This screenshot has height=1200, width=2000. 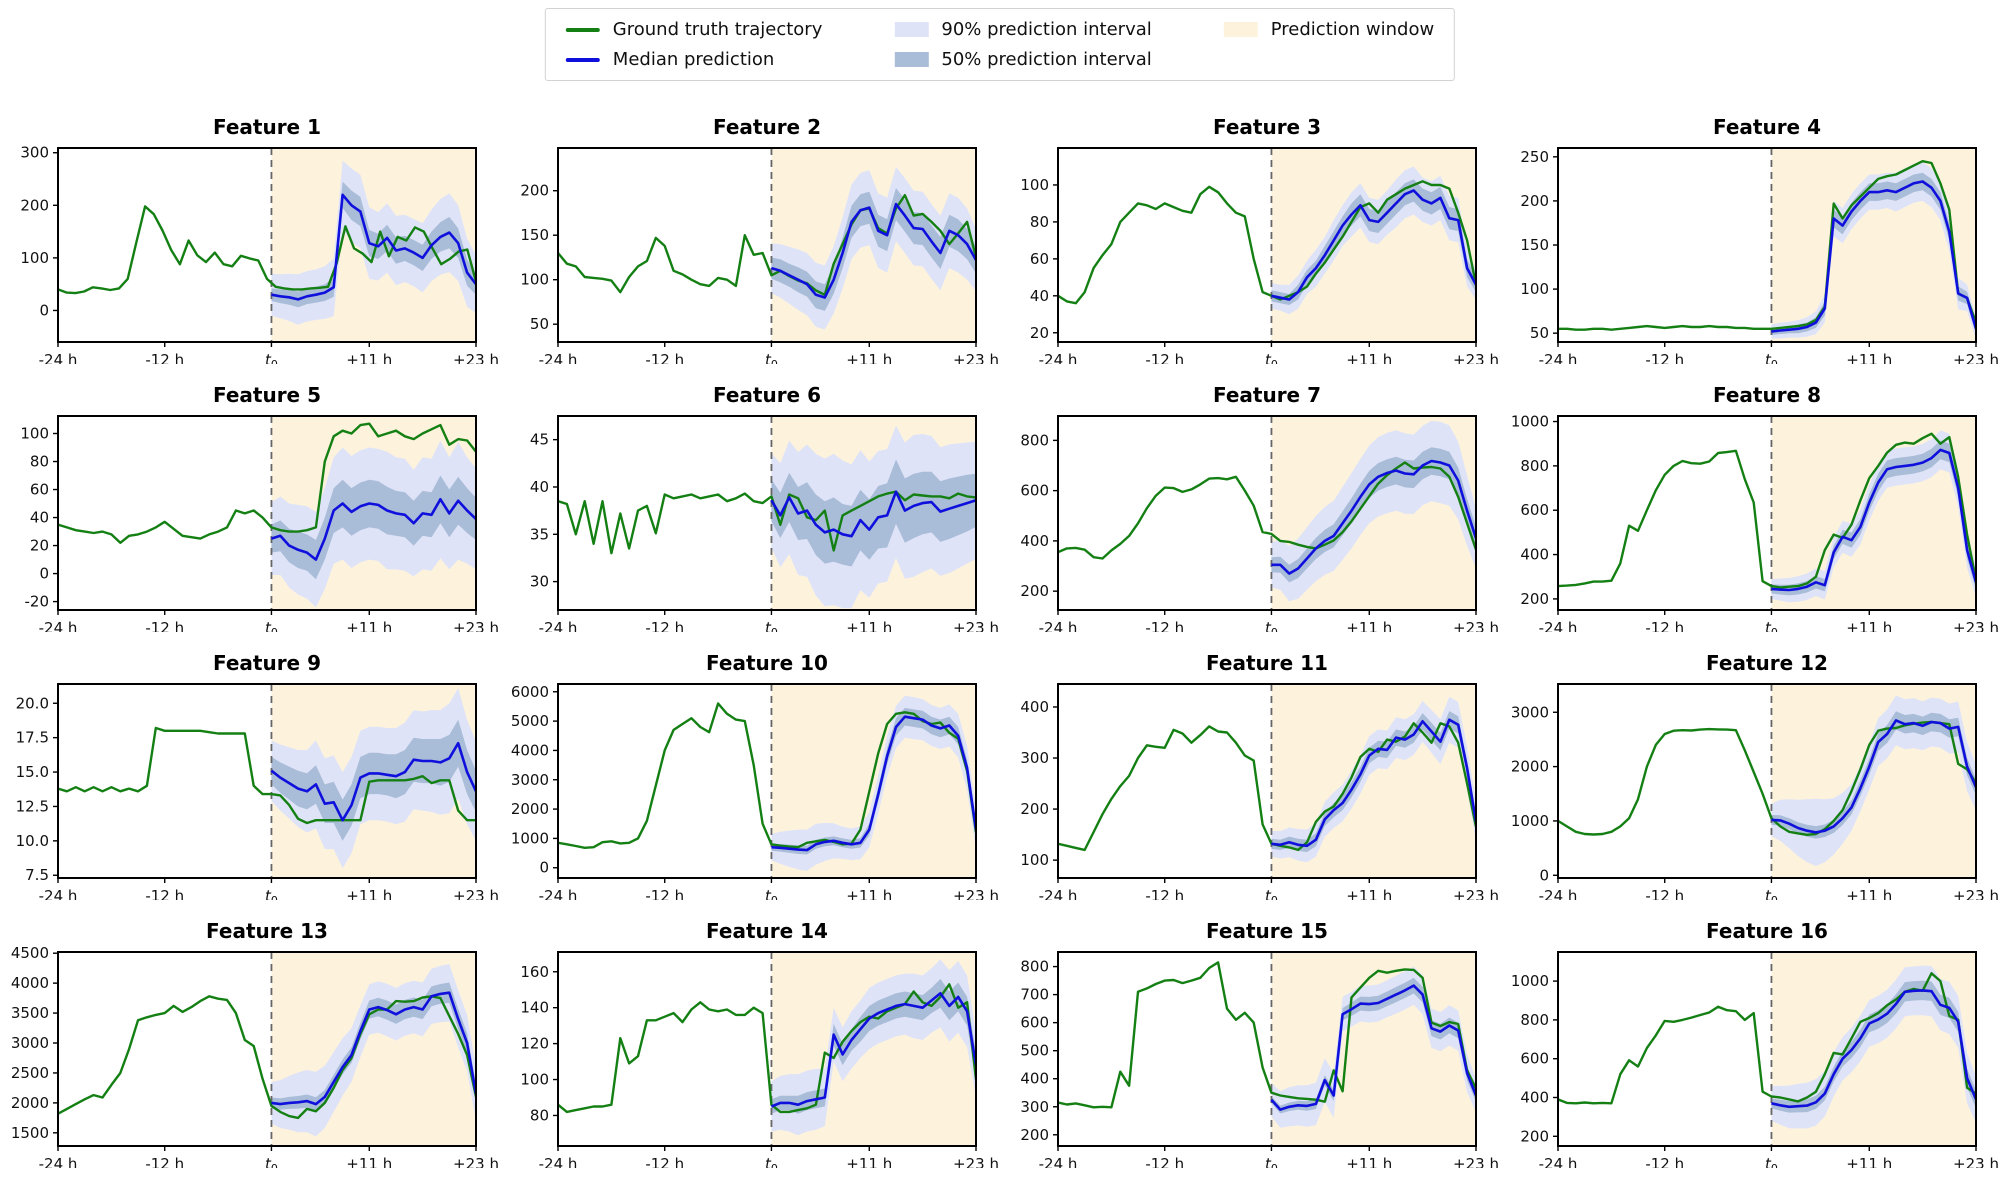 What do you see at coordinates (1352, 29) in the screenshot?
I see `legend-label: Prediction window` at bounding box center [1352, 29].